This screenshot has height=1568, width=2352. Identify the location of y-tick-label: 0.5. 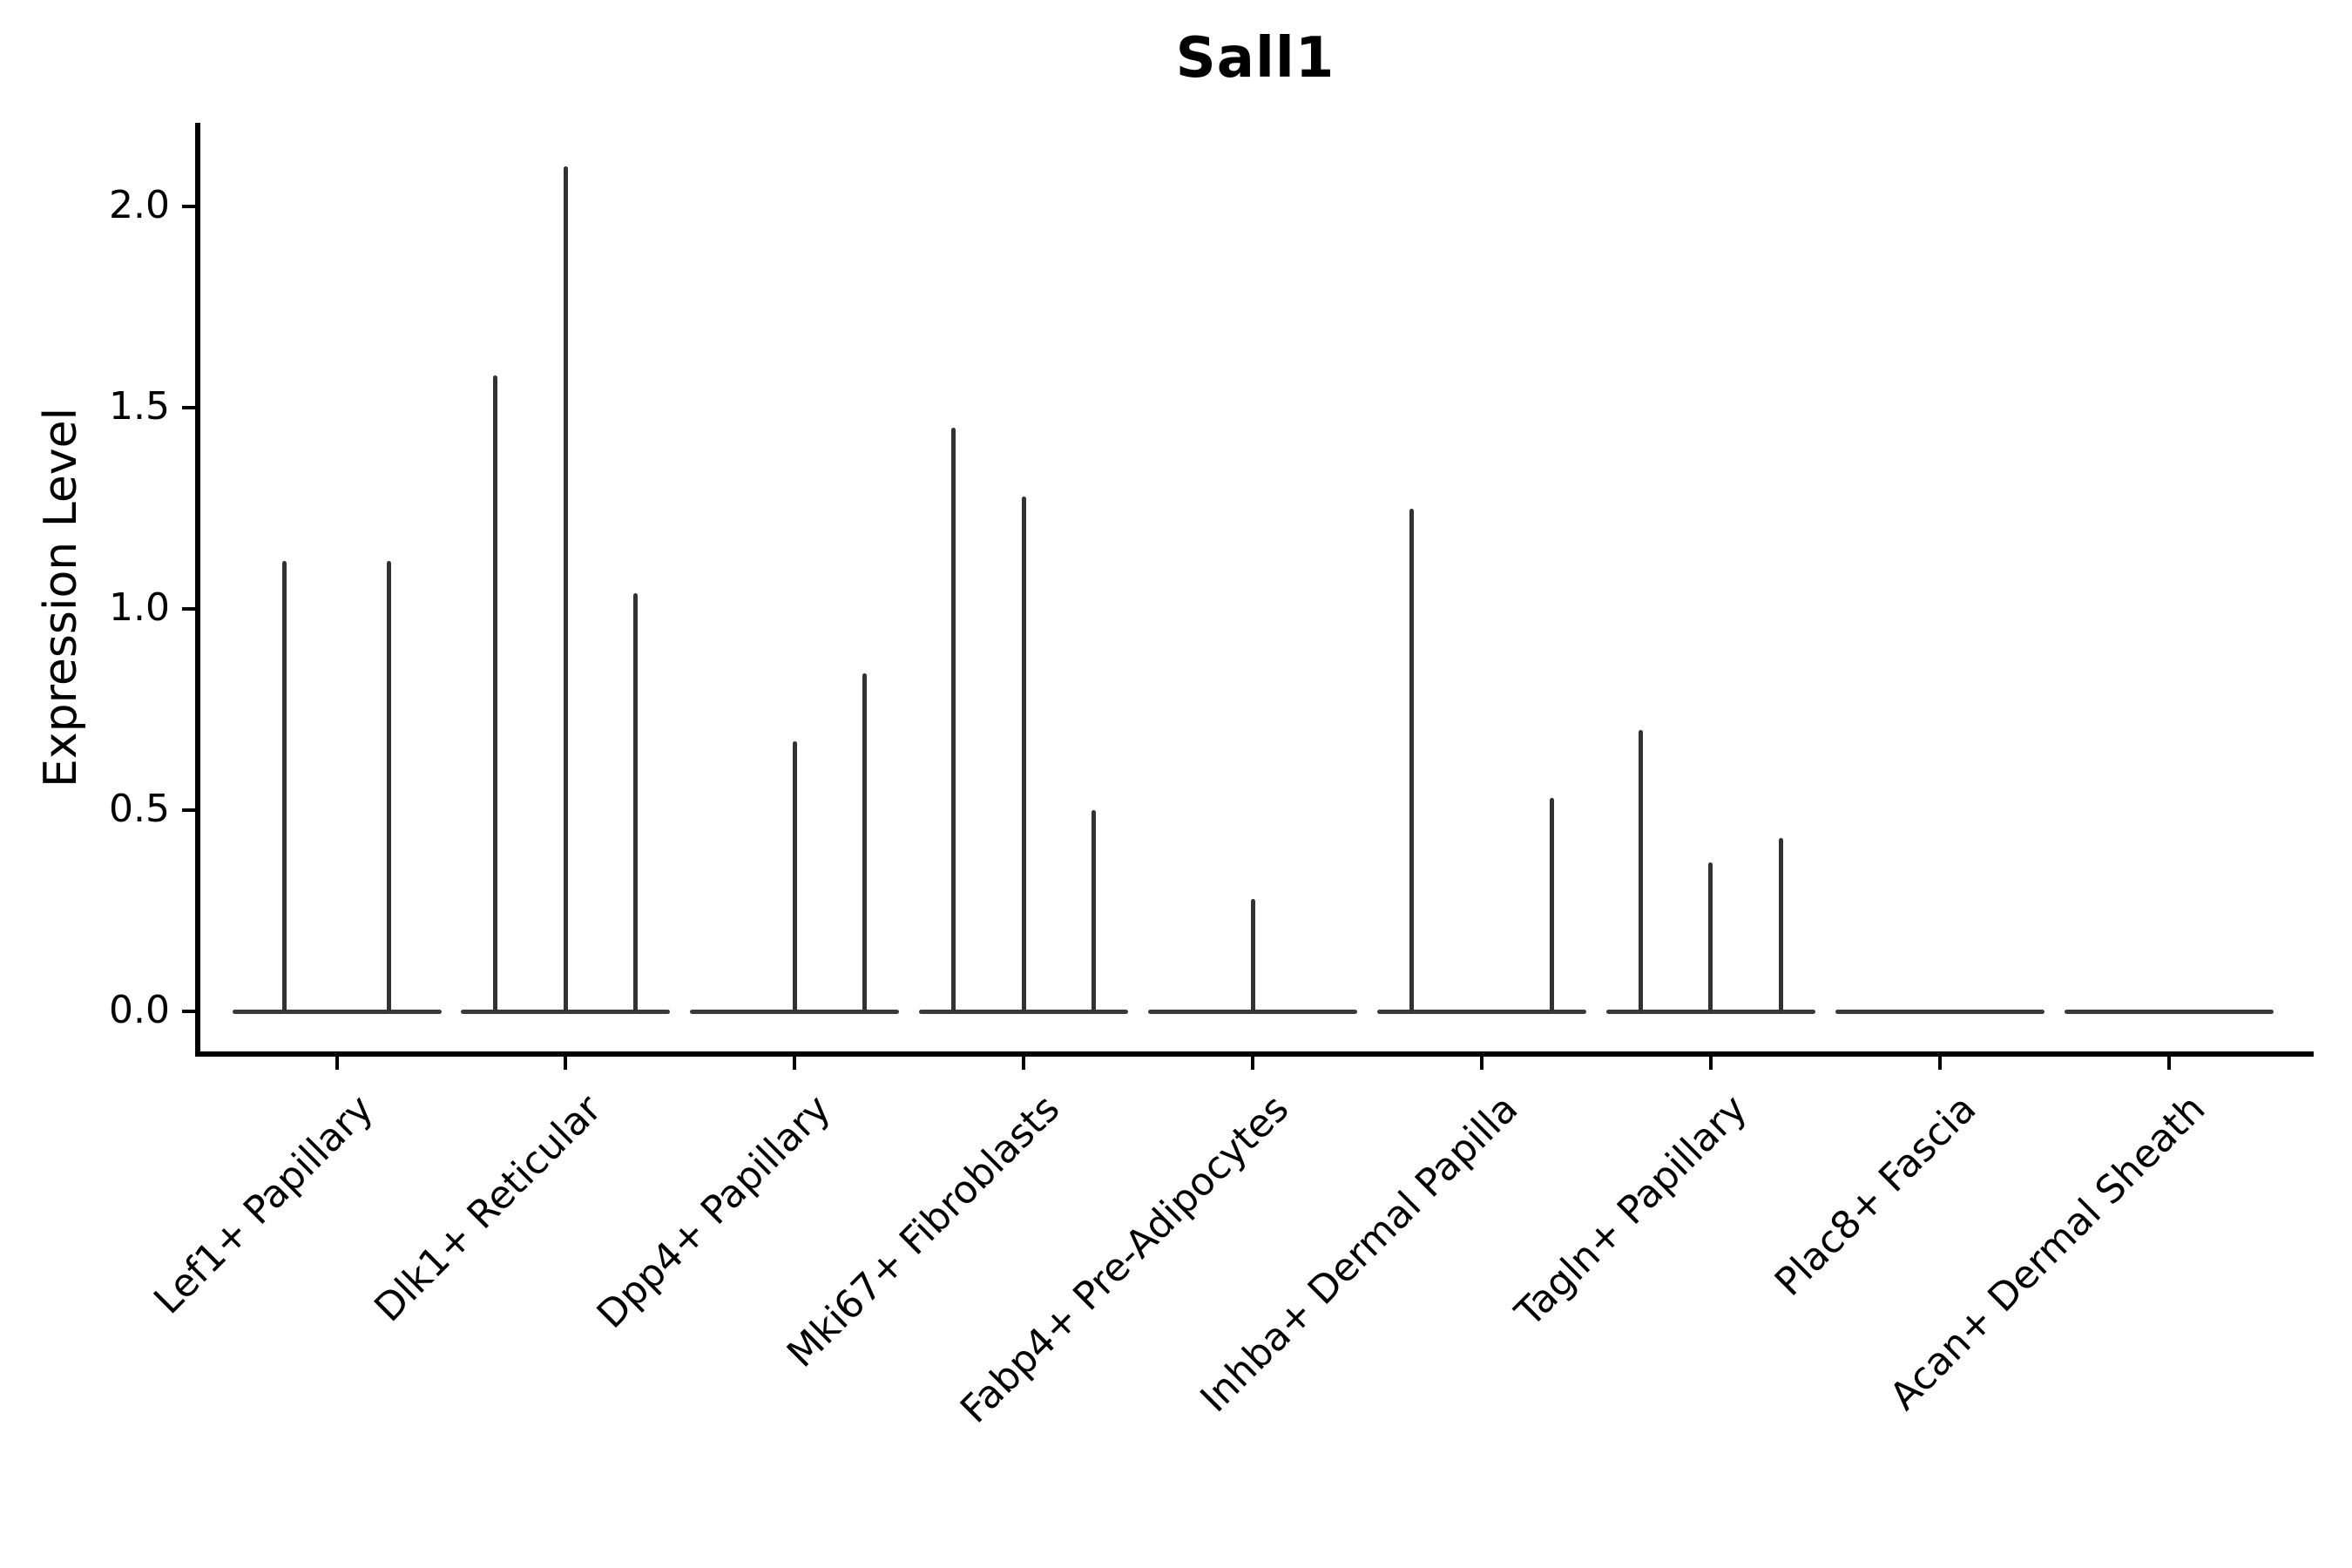
(139, 809).